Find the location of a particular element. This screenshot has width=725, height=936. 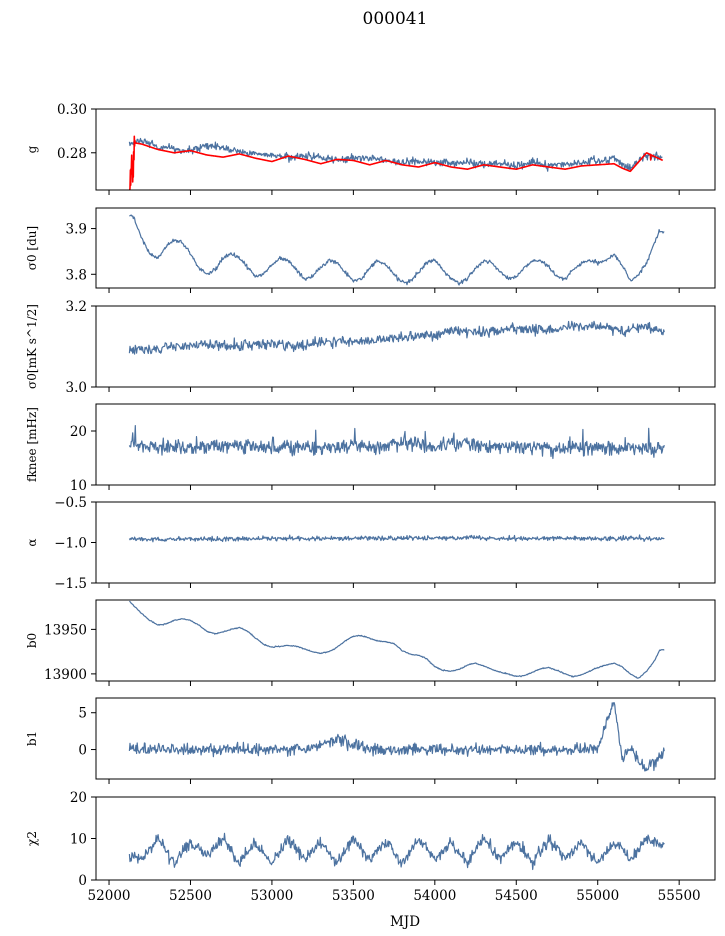

panel-2-ytick-label: 3.8 is located at coordinates (76, 275).